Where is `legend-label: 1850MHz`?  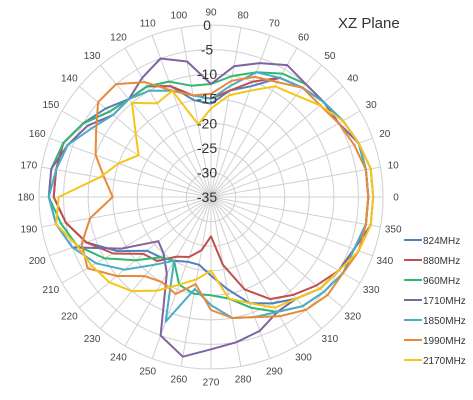
legend-label: 1850MHz is located at coordinates (444, 321).